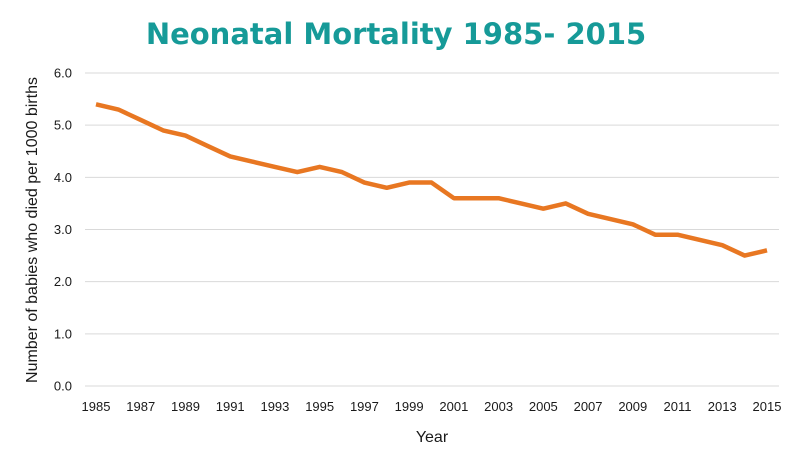 This screenshot has width=799, height=467. What do you see at coordinates (63, 125) in the screenshot?
I see `y-tick-label: 5.0` at bounding box center [63, 125].